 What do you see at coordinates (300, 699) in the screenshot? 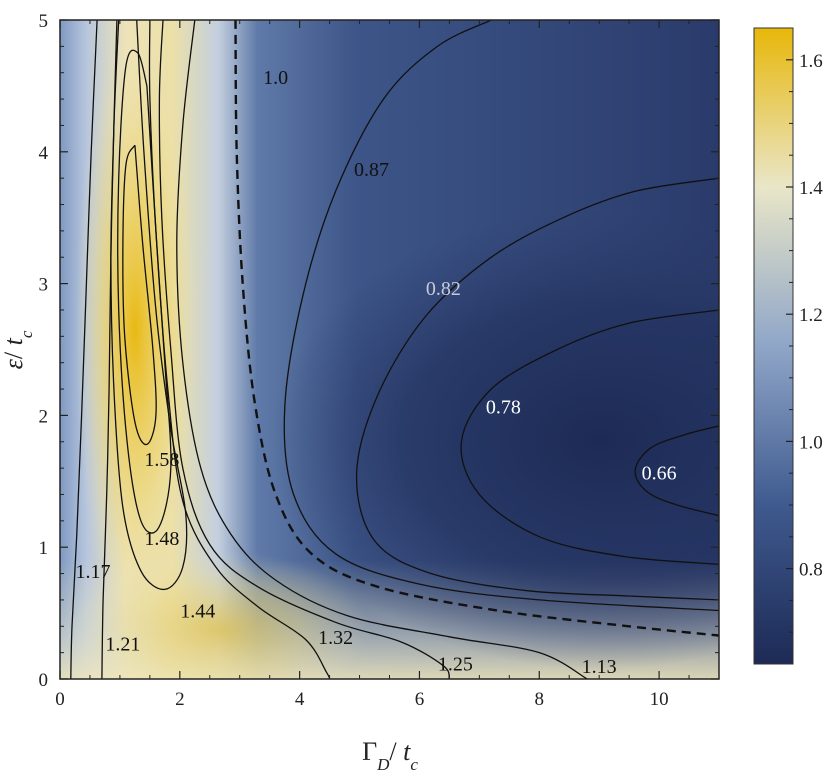
I see `x-tick-label: 4` at bounding box center [300, 699].